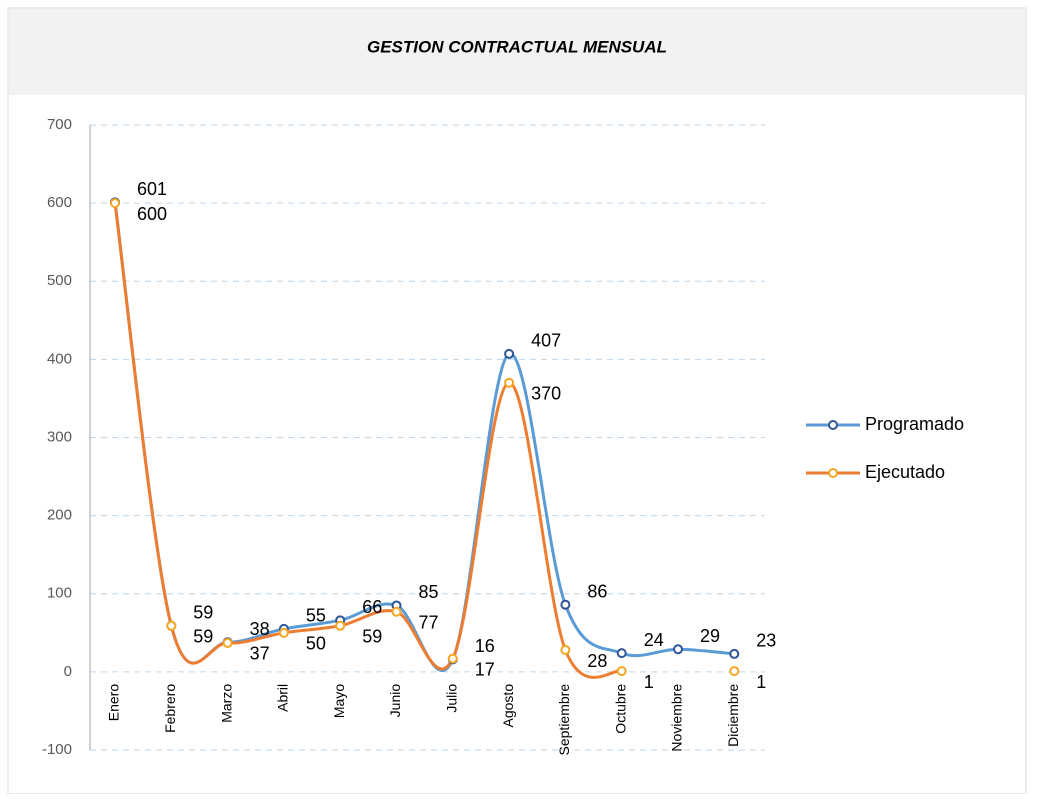 The image size is (1038, 799). Describe the element at coordinates (59, 124) in the screenshot. I see `y-tick-label: 700` at that location.